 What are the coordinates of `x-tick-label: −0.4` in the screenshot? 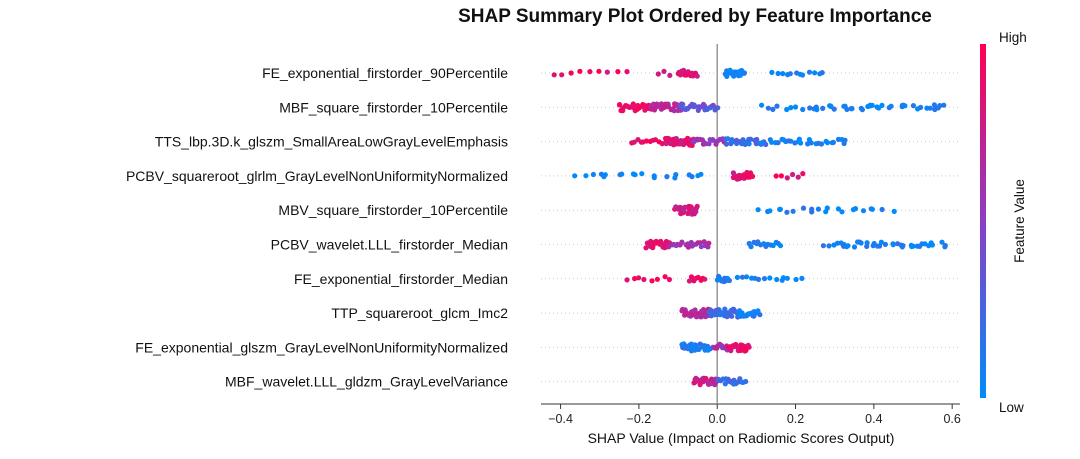 It's located at (560, 419).